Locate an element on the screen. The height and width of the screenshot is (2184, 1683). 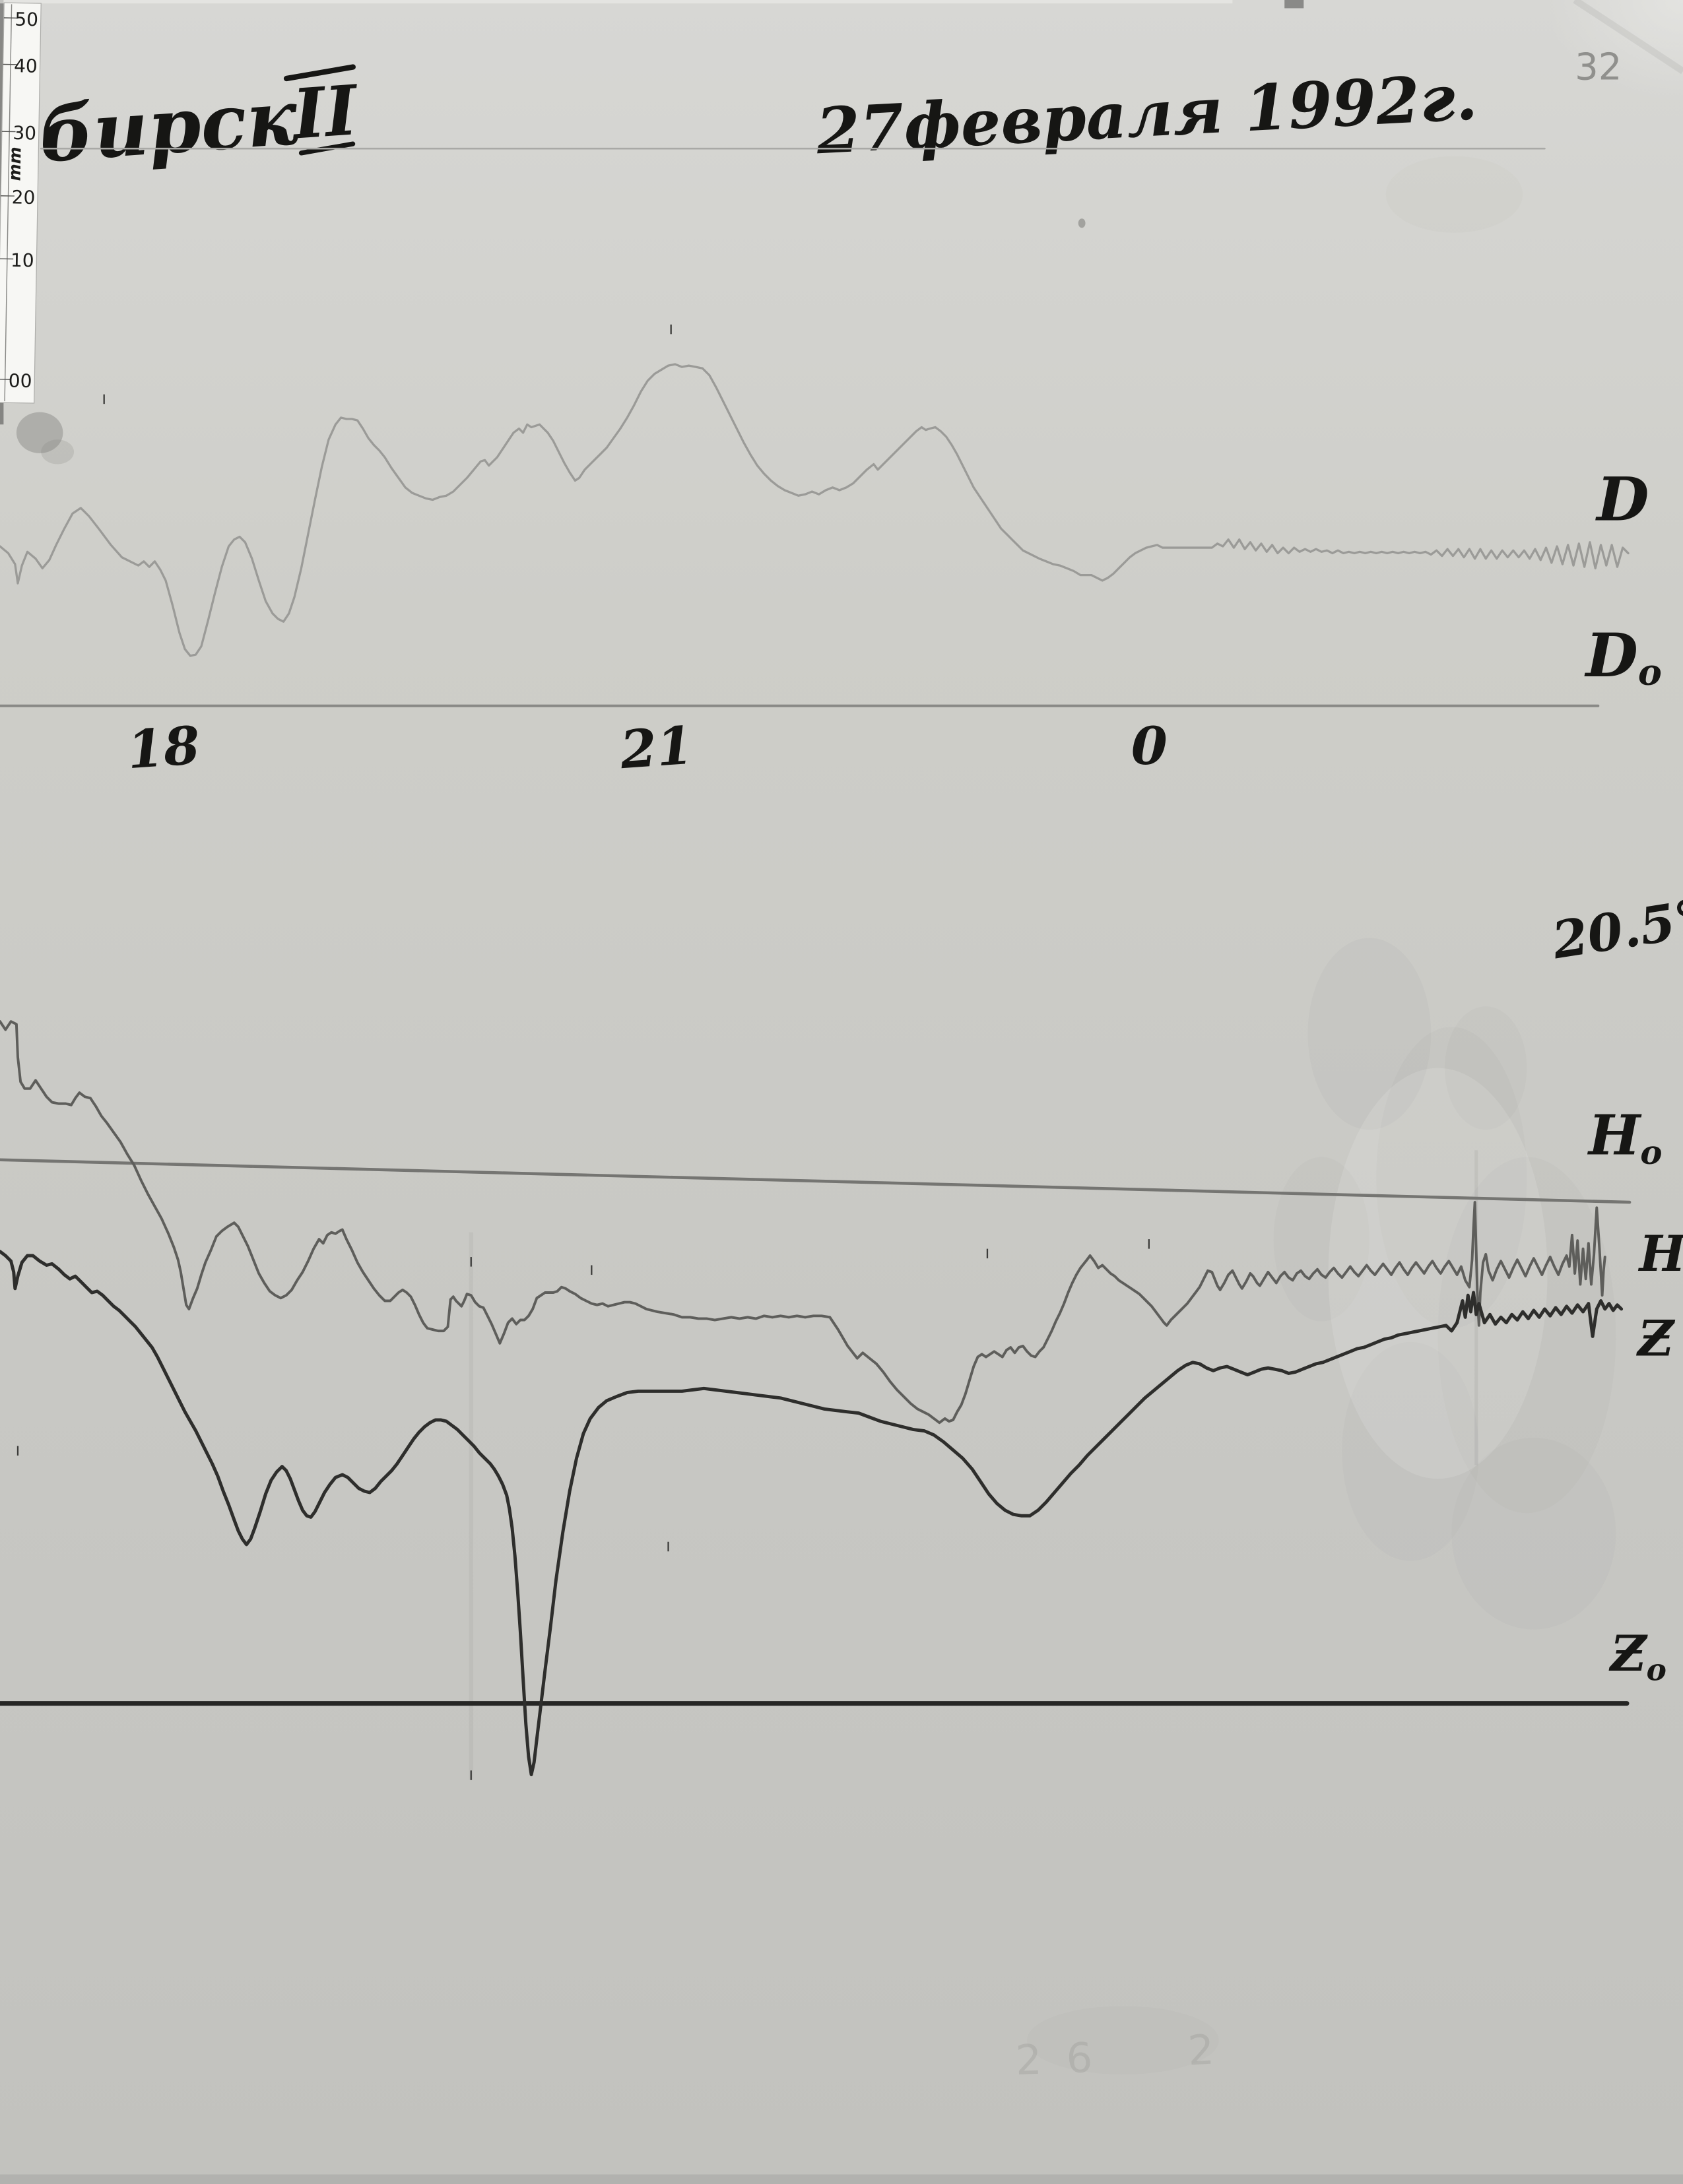
ruler-number: 40 is located at coordinates (26, 66).